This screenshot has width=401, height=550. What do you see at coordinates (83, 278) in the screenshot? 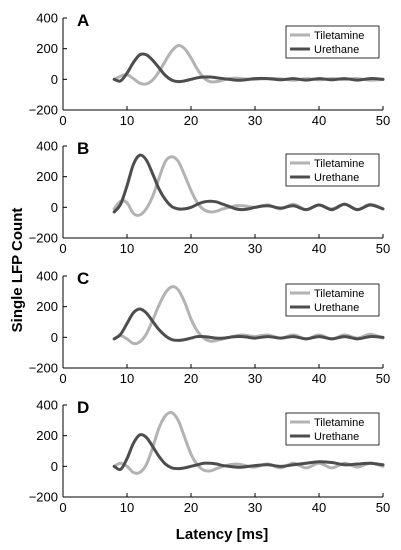
I see `panel-label: C` at bounding box center [83, 278].